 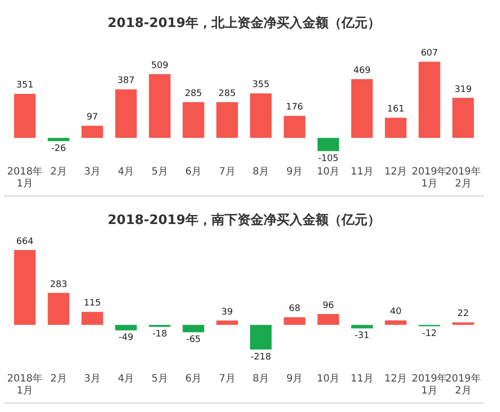 I want to click on data-label: 469, so click(x=362, y=71).